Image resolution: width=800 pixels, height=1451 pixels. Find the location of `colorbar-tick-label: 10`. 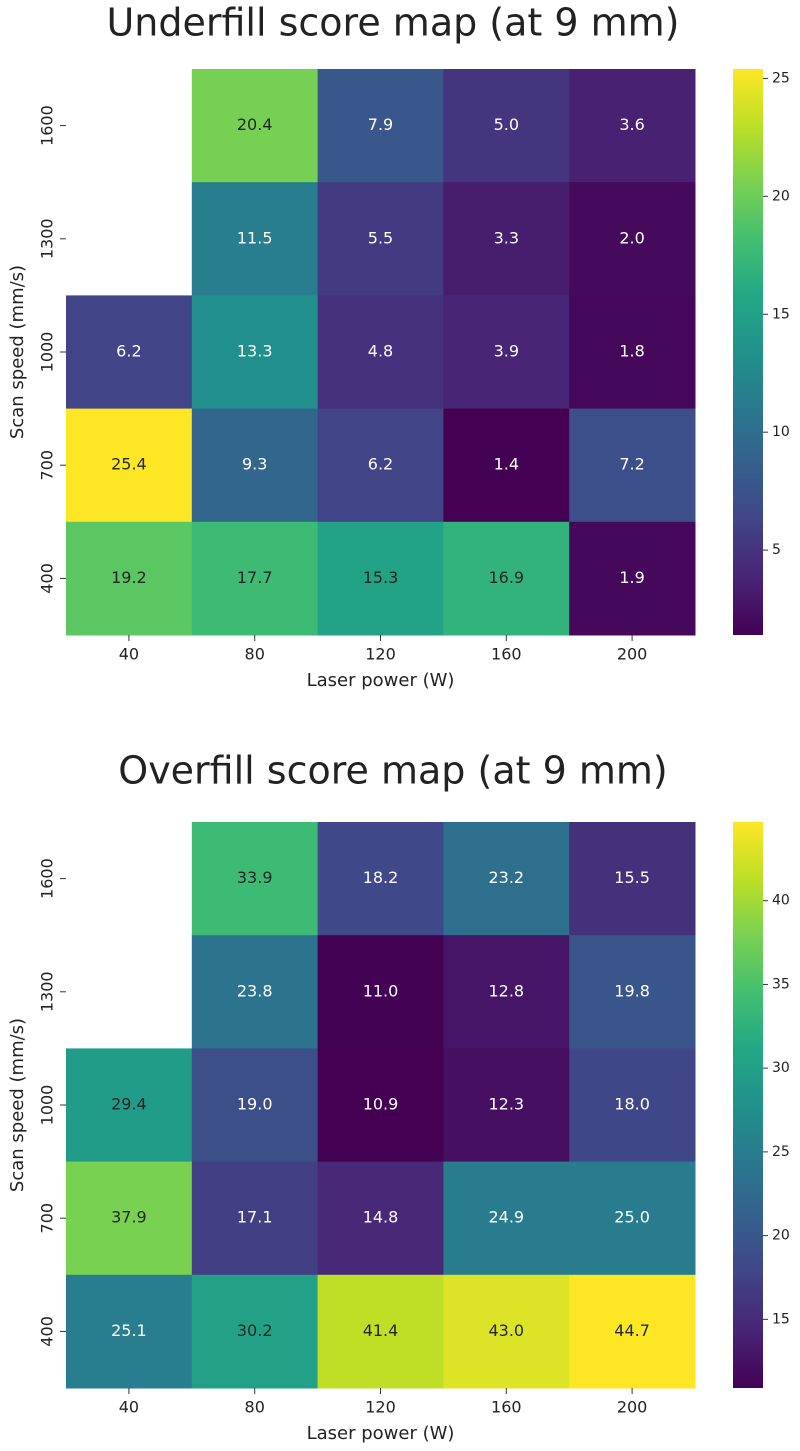

colorbar-tick-label: 10 is located at coordinates (781, 432).